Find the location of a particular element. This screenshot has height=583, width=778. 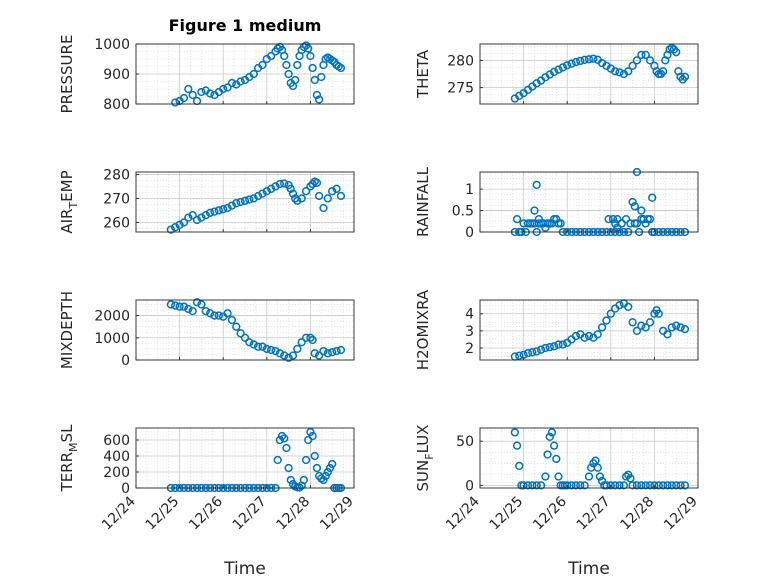

y-tick-label: 3 is located at coordinates (469, 332).